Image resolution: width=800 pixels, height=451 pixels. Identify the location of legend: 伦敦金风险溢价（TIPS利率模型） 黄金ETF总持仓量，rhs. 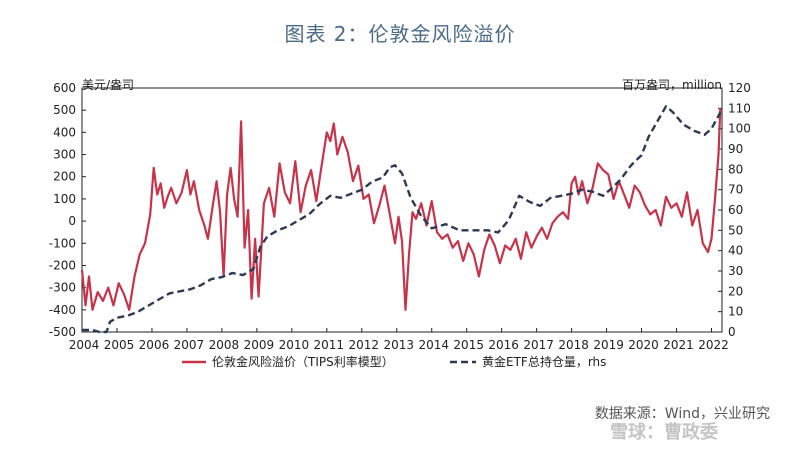
(394, 361).